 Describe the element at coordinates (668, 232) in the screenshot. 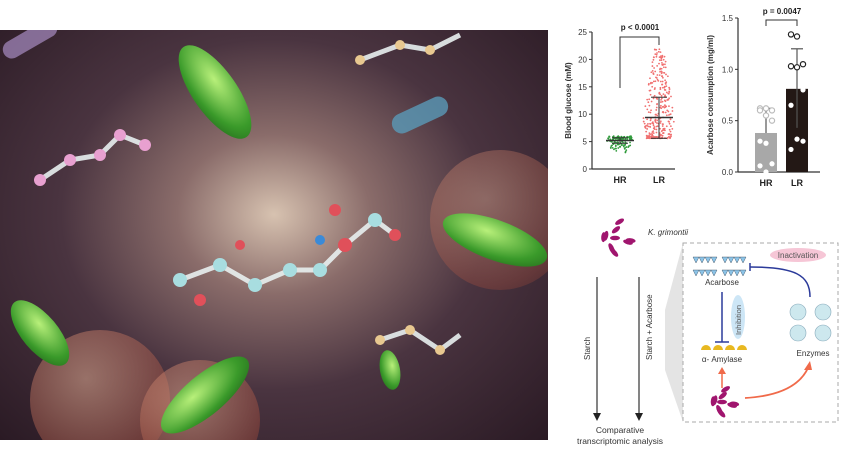

I see `organism-label: K. grimontii` at that location.